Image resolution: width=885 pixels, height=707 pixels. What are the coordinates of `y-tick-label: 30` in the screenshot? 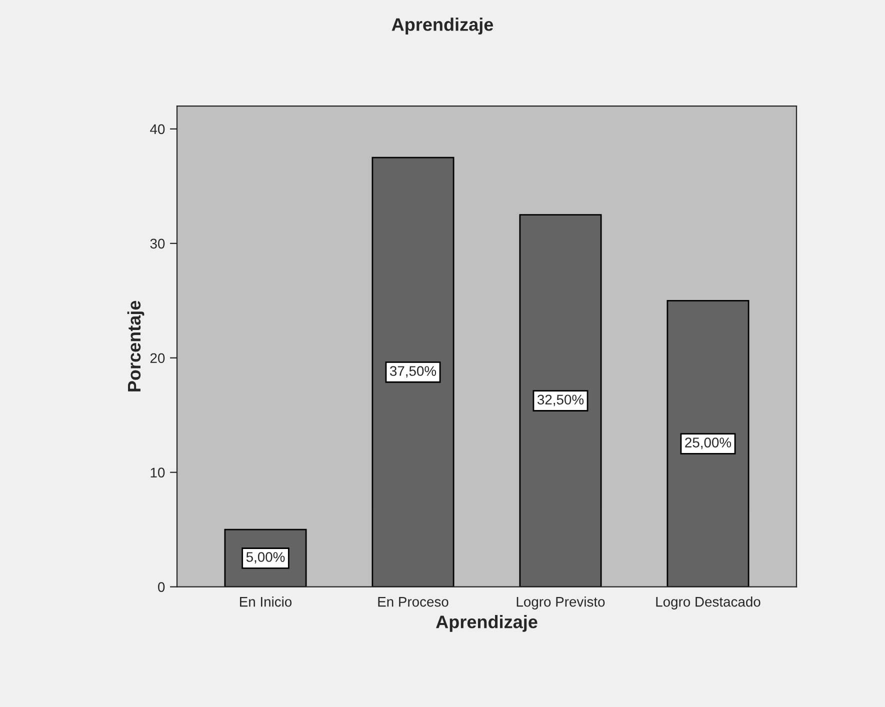 It's located at (157, 243).